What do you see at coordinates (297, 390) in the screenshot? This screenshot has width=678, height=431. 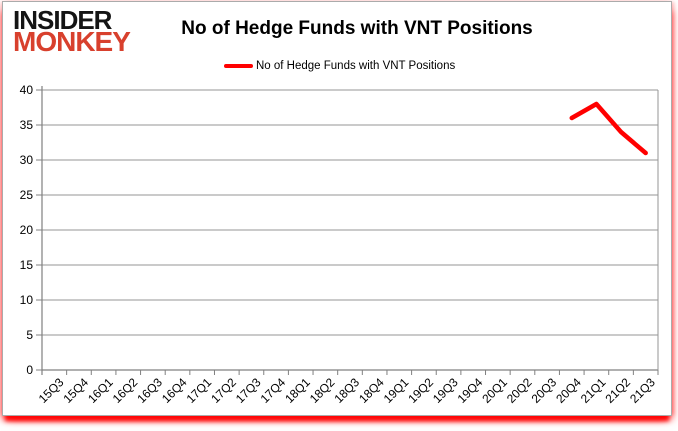 I see `axis-tick-label: 18Q1` at bounding box center [297, 390].